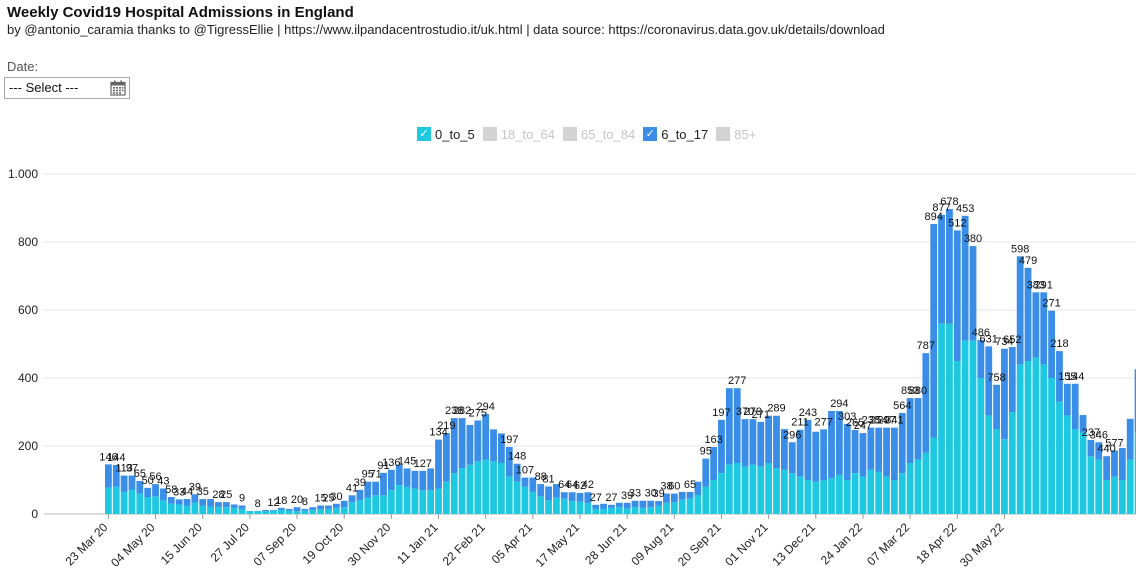 The height and width of the screenshot is (581, 1136). What do you see at coordinates (118, 88) in the screenshot?
I see `calendar-icon` at bounding box center [118, 88].